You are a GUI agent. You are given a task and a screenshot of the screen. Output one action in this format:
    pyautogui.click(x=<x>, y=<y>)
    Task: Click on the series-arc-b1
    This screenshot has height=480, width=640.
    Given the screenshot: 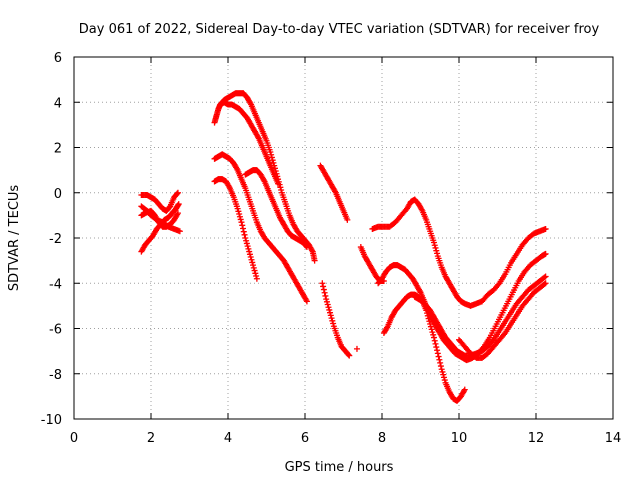 What is the action you would take?
    pyautogui.click(x=264, y=177)
    